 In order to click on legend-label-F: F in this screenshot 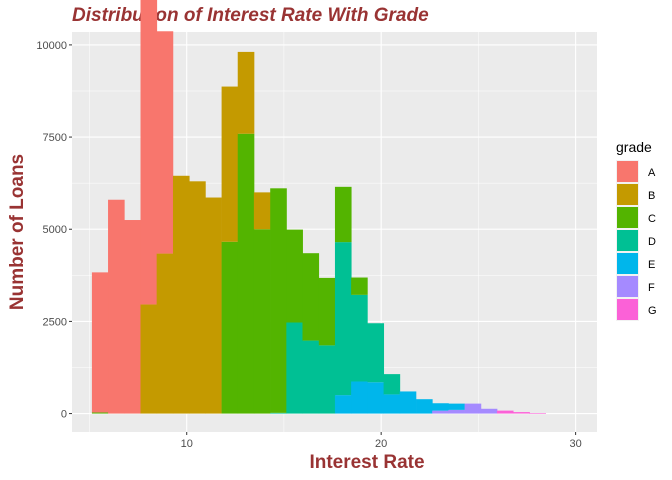, I will do `click(651, 288)`.